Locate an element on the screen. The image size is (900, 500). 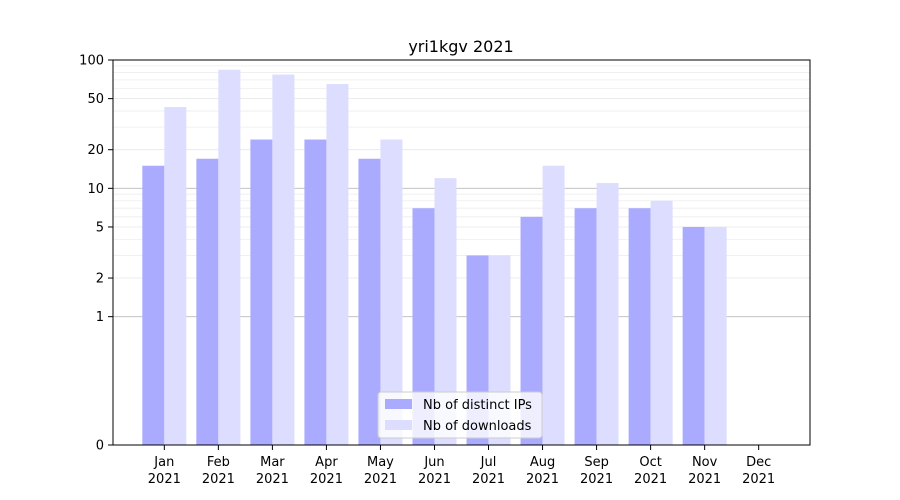
x-tick-label-month: Apr is located at coordinates (326, 462).